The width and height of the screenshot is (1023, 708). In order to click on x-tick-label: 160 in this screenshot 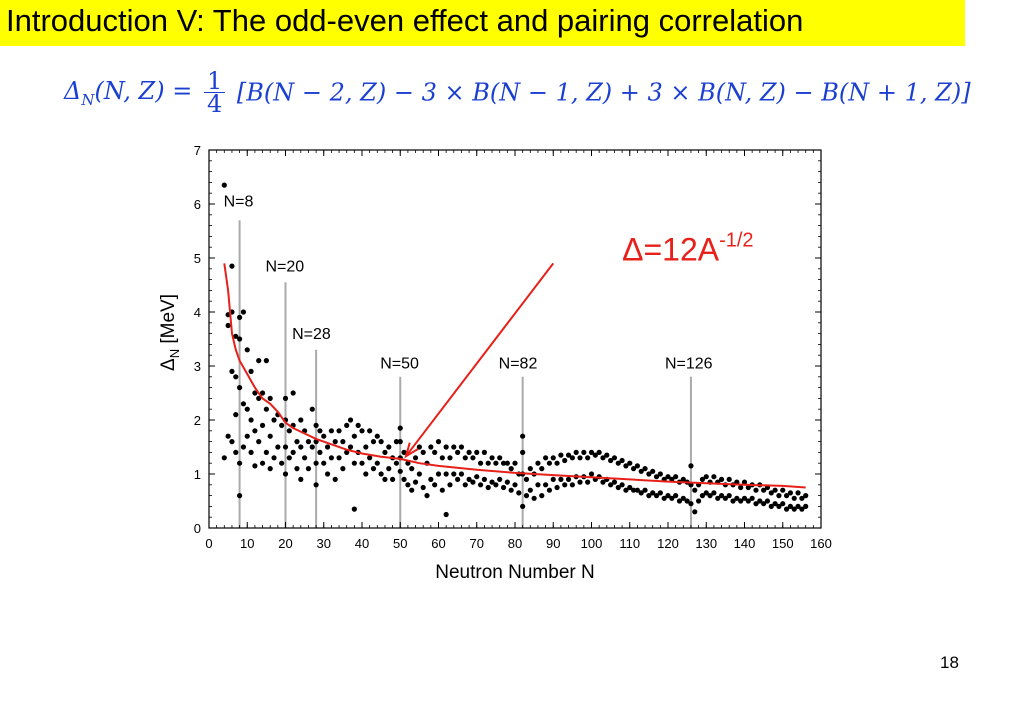, I will do `click(821, 543)`.